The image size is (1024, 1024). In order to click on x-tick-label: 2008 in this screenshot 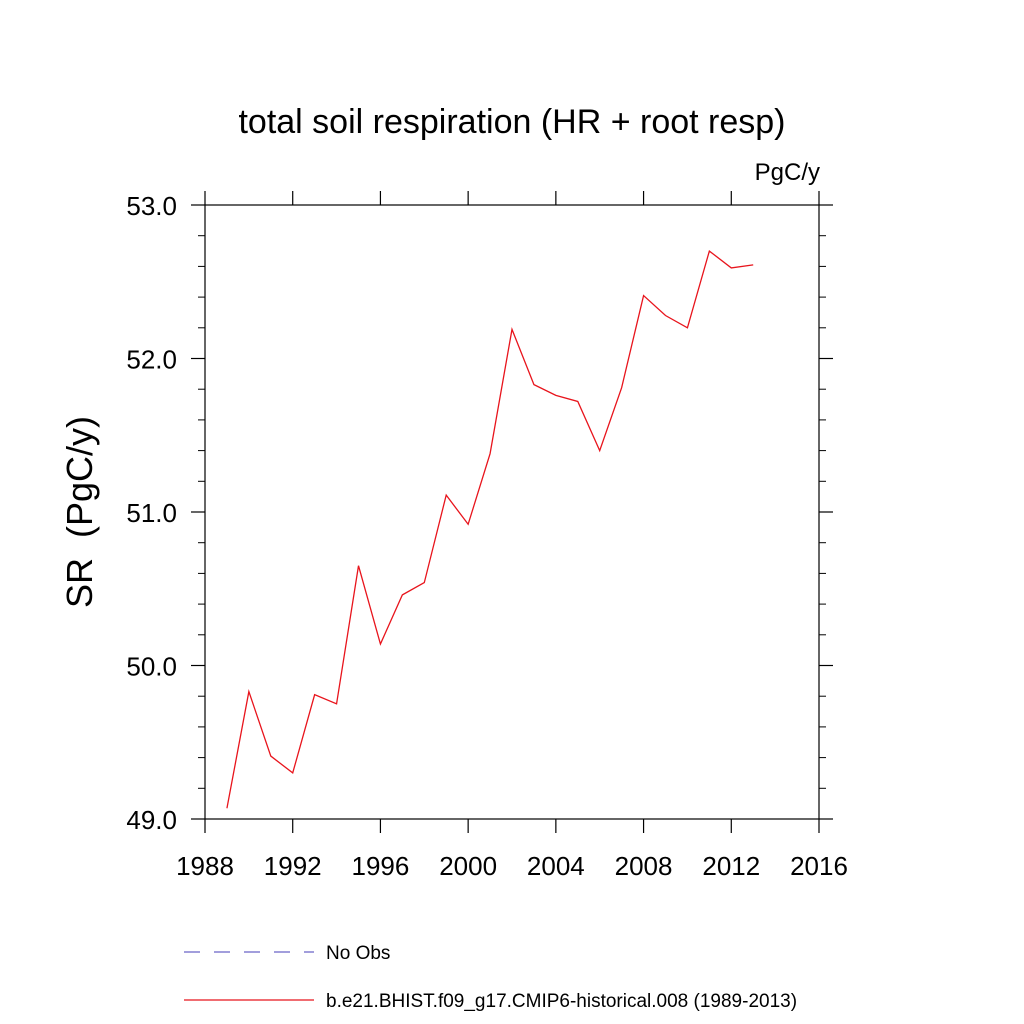, I will do `click(644, 866)`.